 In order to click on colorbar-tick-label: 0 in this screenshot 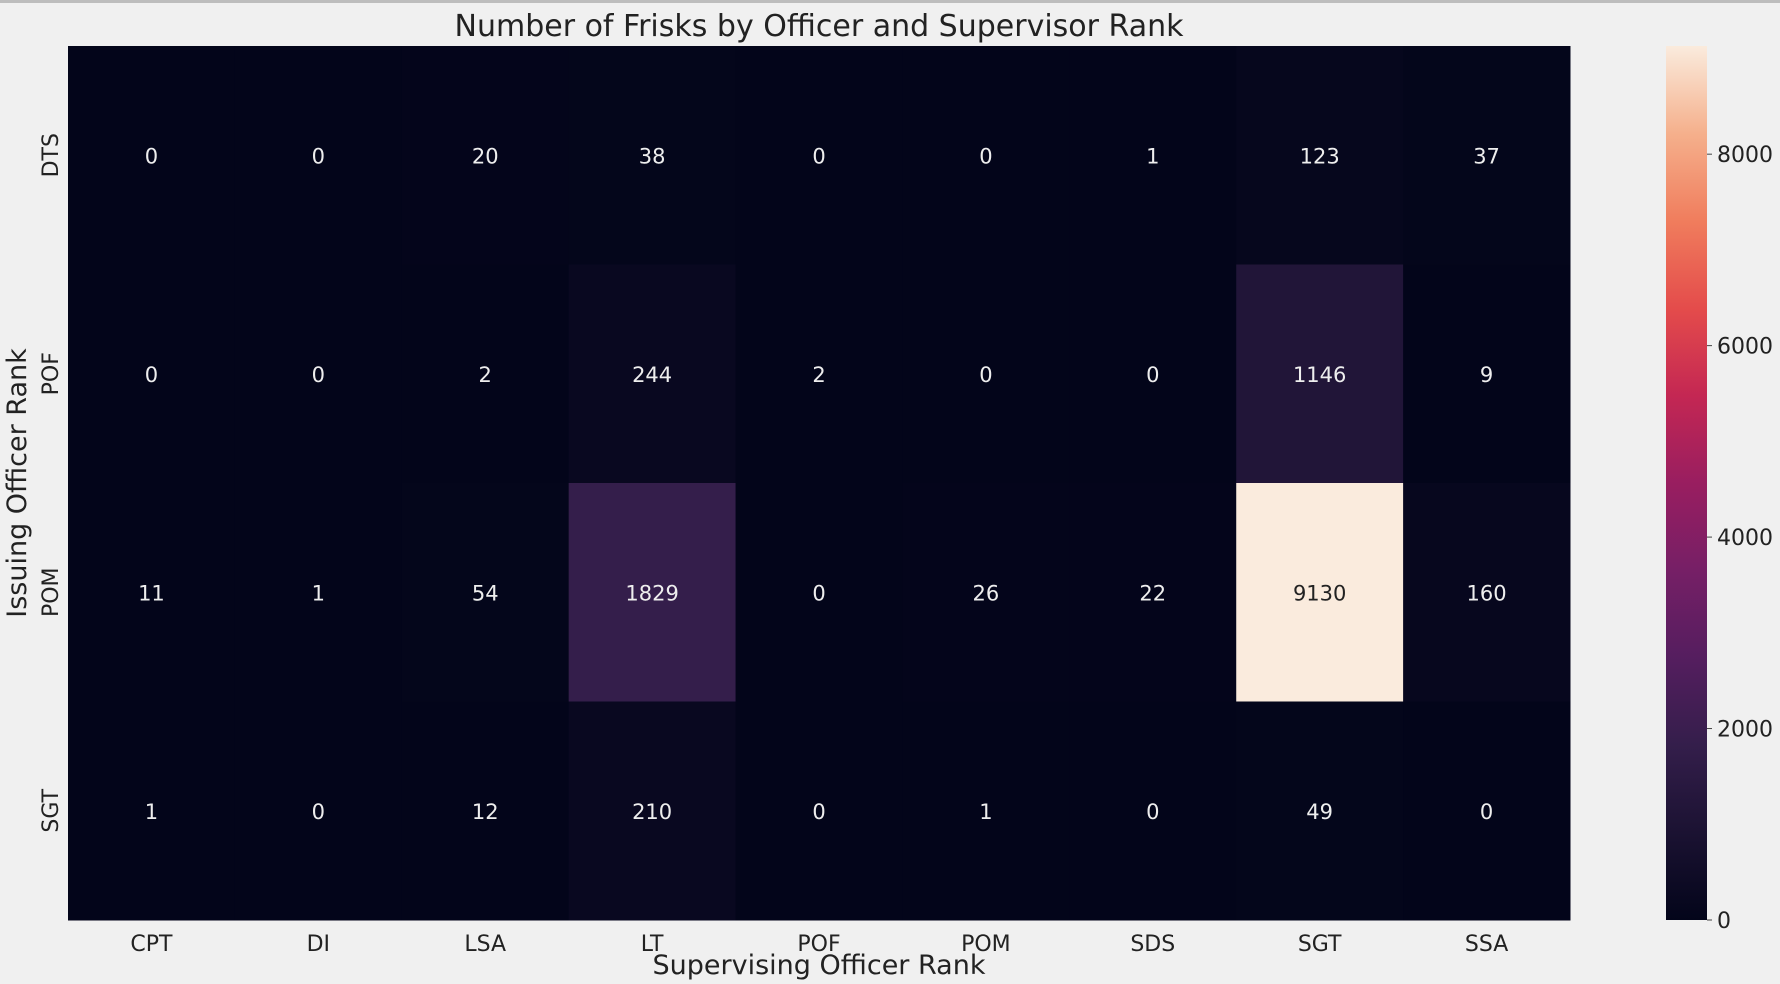, I will do `click(1724, 921)`.